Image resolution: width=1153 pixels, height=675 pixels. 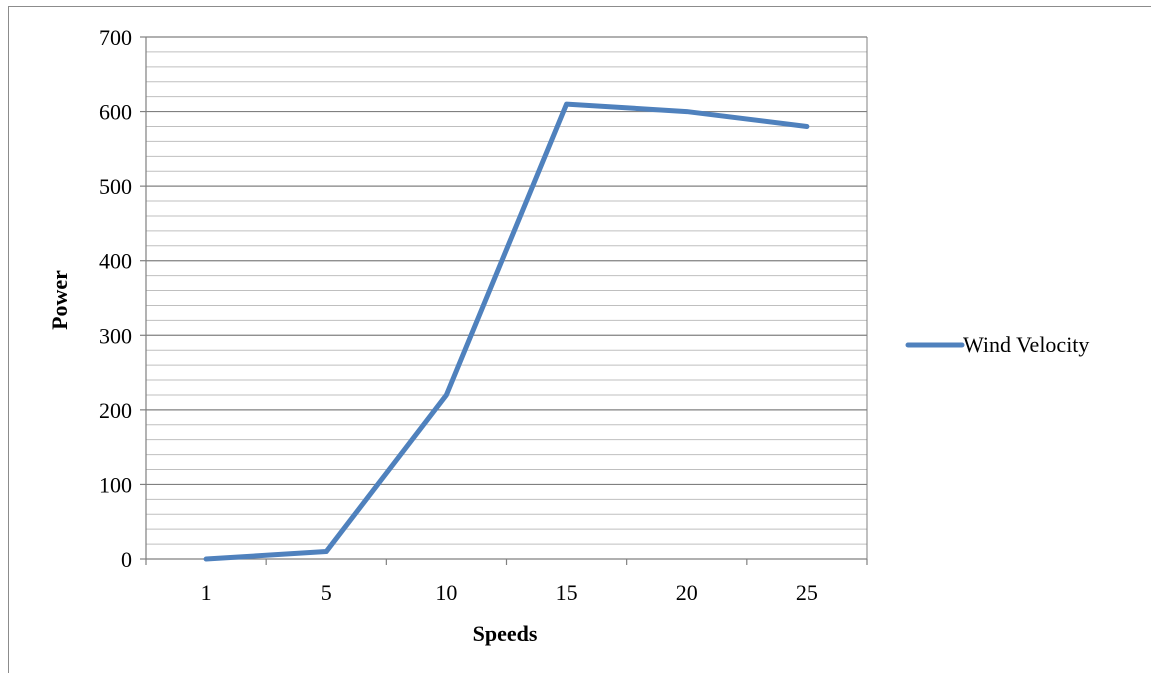 I want to click on x-axis-tick-labels: 1 5 10 15 20 25, so click(x=506, y=582).